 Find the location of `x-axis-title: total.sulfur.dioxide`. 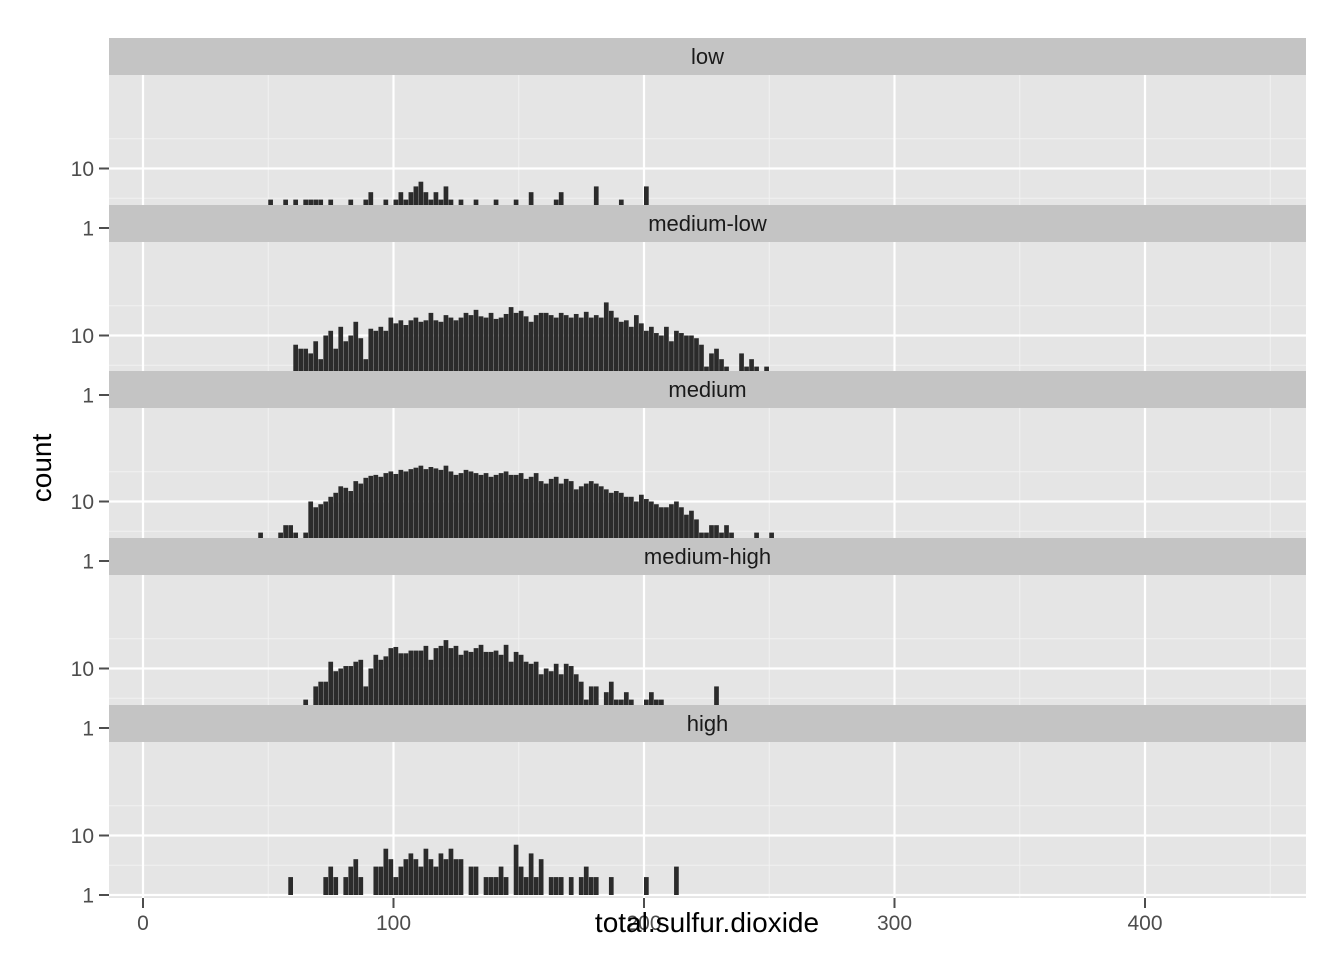

x-axis-title: total.sulfur.dioxide is located at coordinates (707, 922).